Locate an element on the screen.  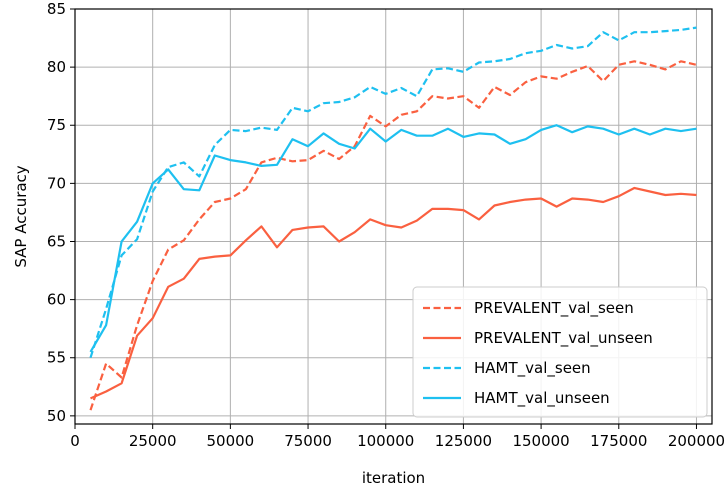
y-tick-label: 50 is located at coordinates (56, 416).